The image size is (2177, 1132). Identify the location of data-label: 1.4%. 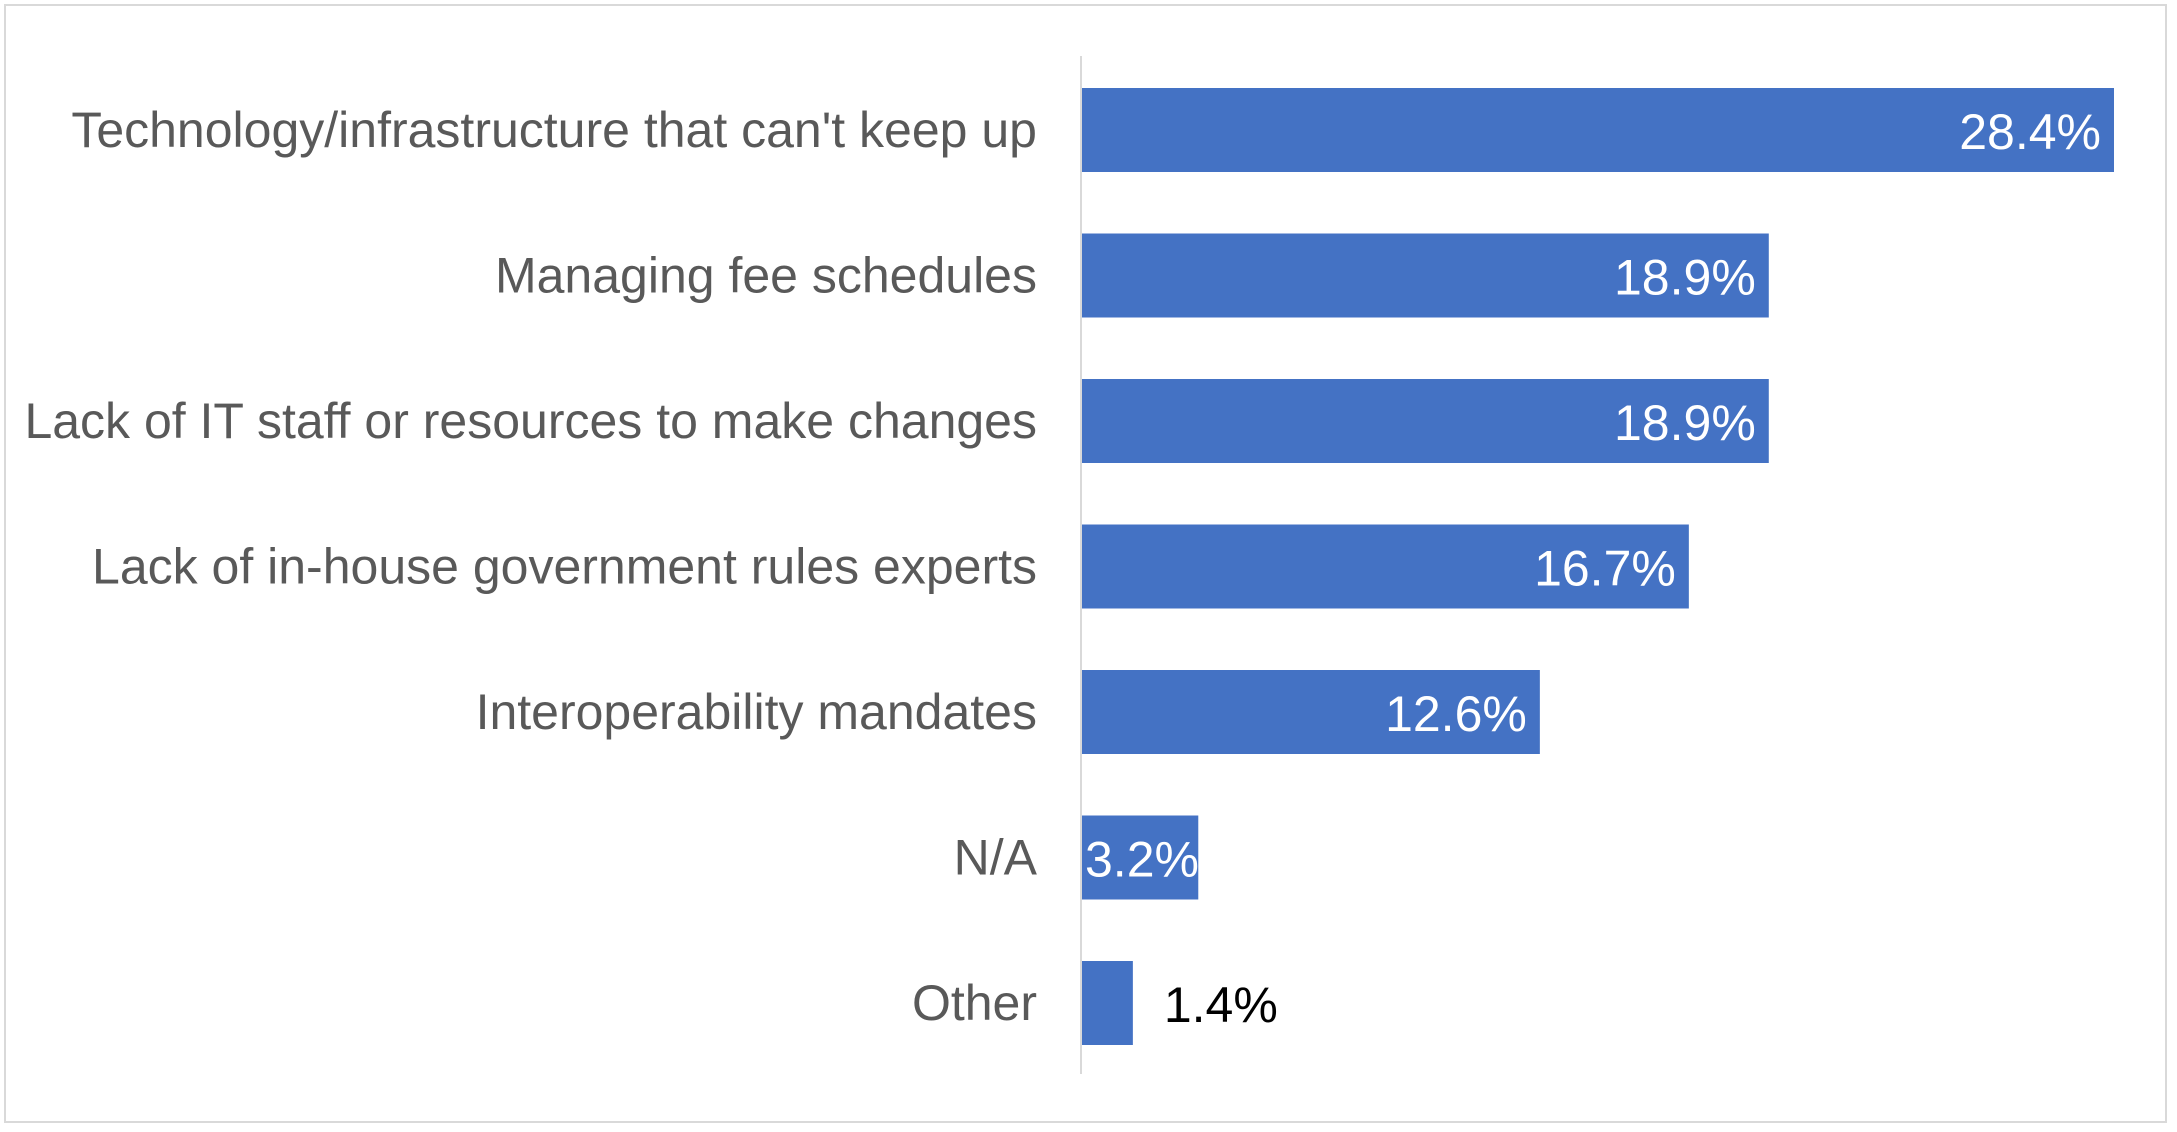
(1221, 1005).